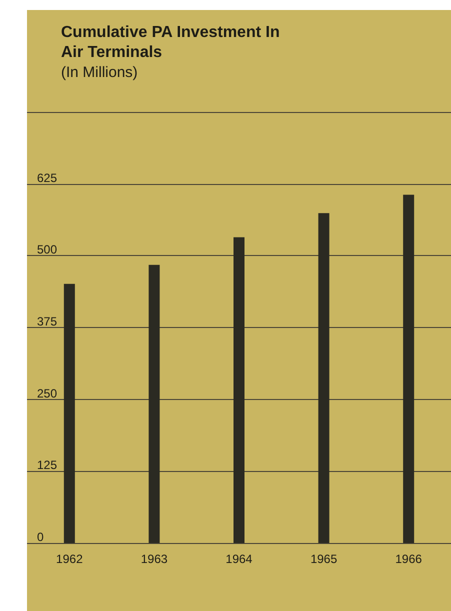 The height and width of the screenshot is (611, 451). I want to click on y-tick-label: 0, so click(40, 537).